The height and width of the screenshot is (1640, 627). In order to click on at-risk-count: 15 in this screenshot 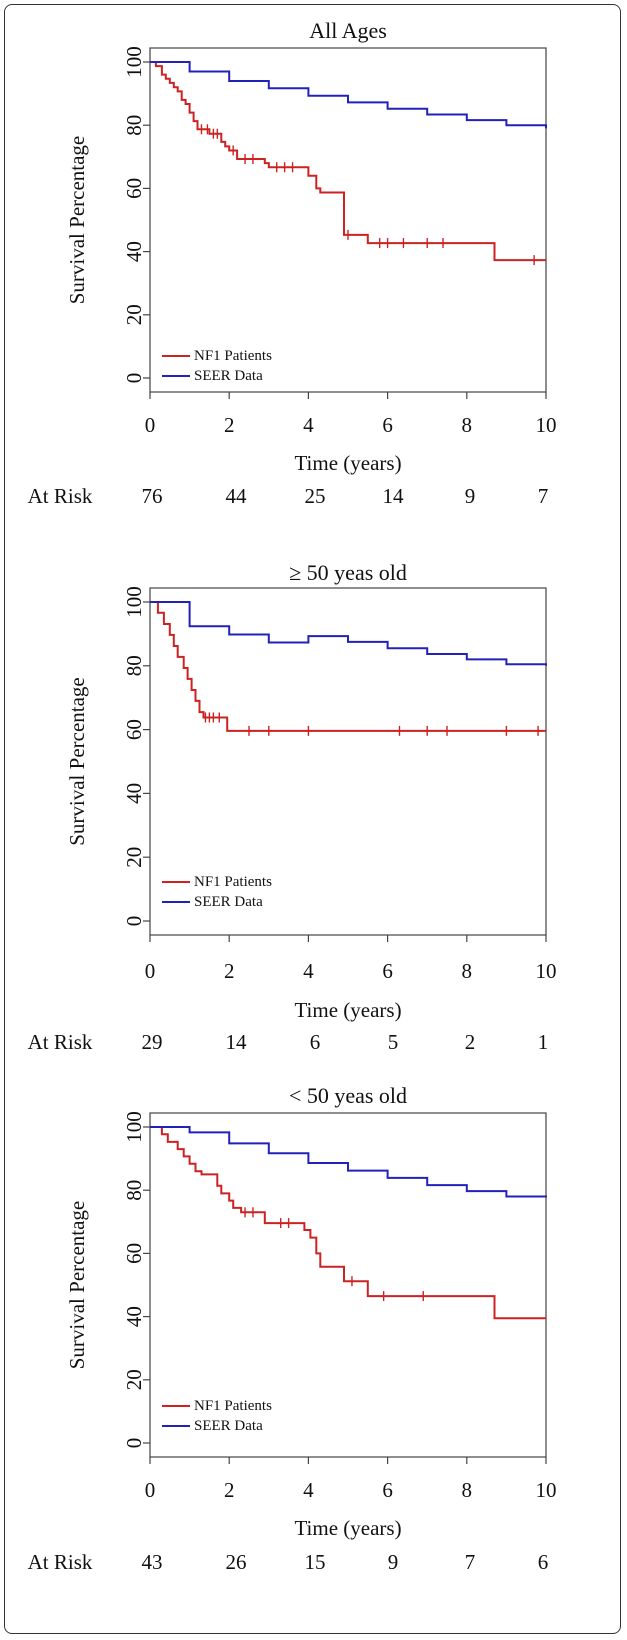, I will do `click(315, 1562)`.